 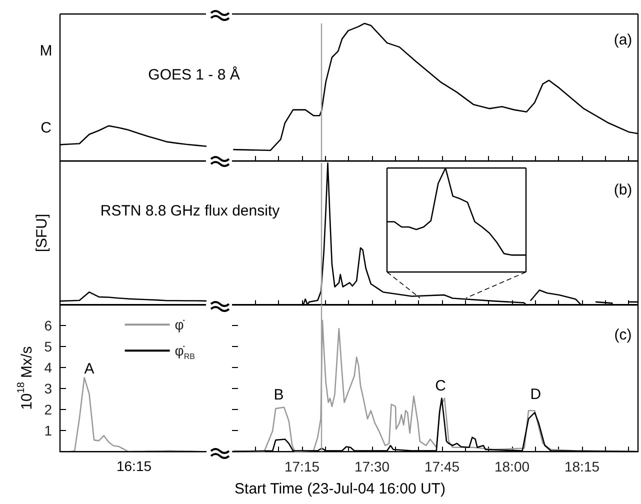 I want to click on y-tick-label: 1, so click(x=48, y=430).